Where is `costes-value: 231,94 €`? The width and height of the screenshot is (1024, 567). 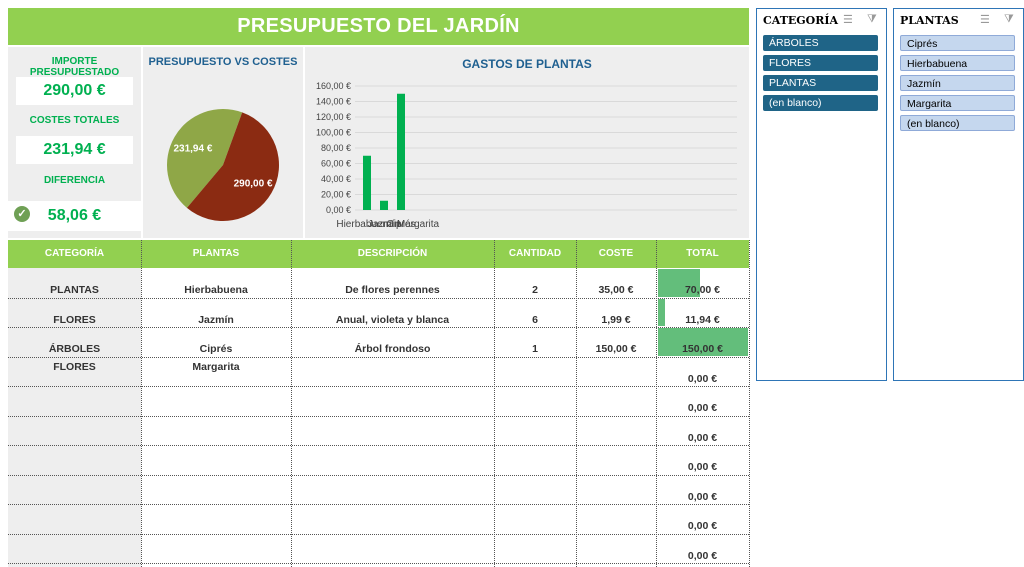 costes-value: 231,94 € is located at coordinates (74, 150).